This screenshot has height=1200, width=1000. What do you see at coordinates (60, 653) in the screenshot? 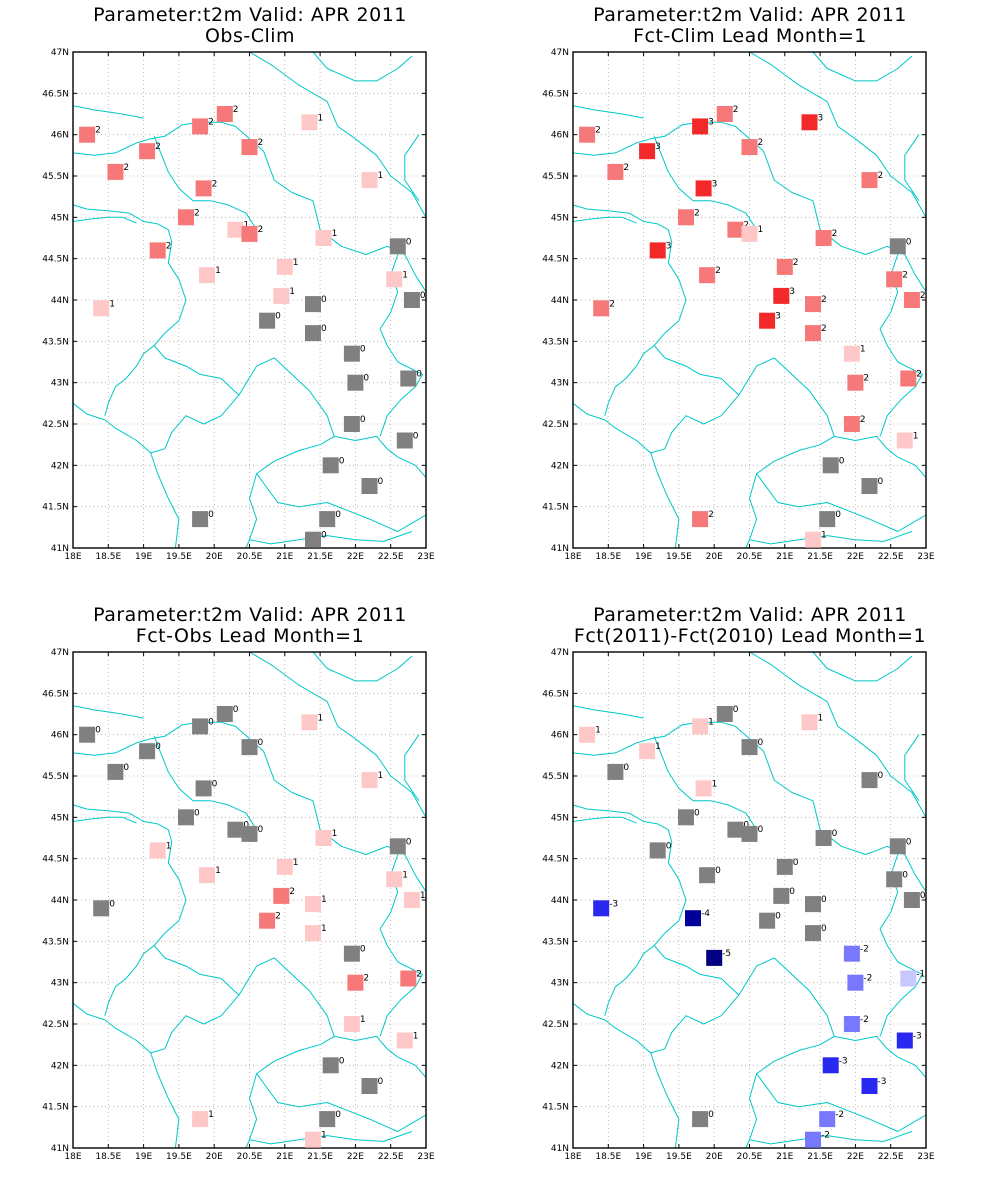
I see `y-tick-label: 47N` at bounding box center [60, 653].